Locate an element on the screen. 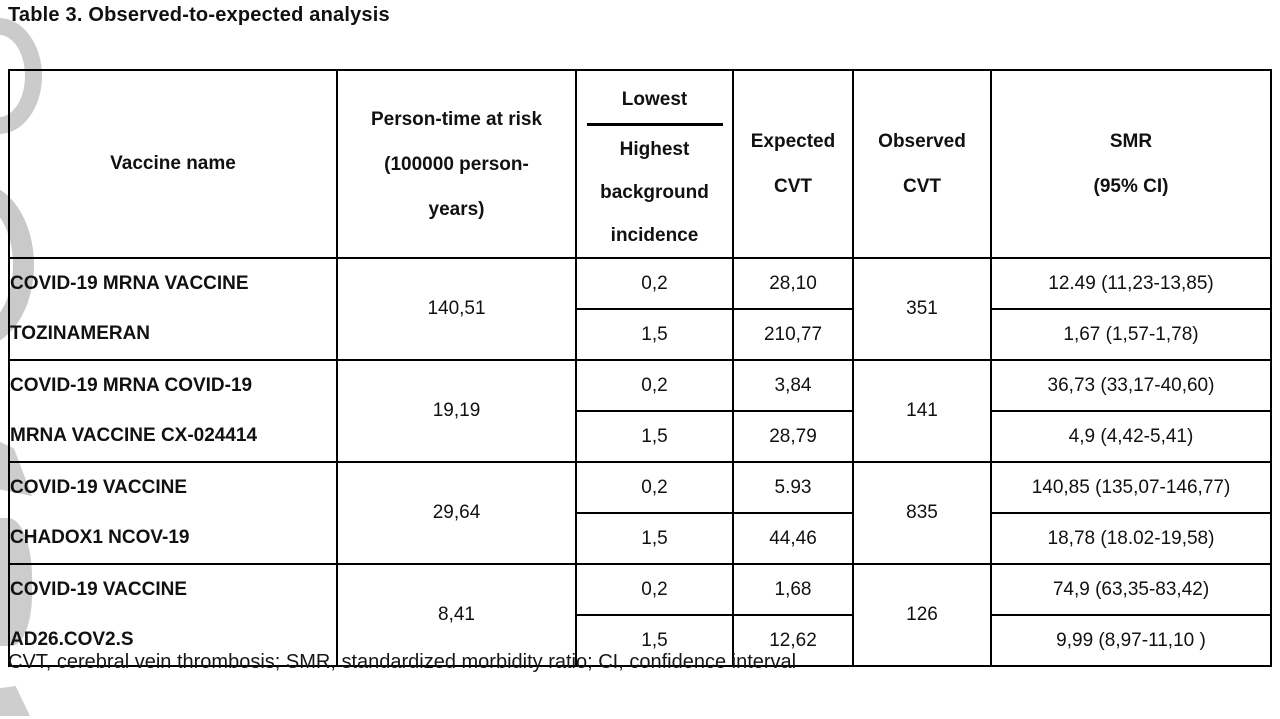  incidence-highest-label: Highest background incidence is located at coordinates (654, 192).